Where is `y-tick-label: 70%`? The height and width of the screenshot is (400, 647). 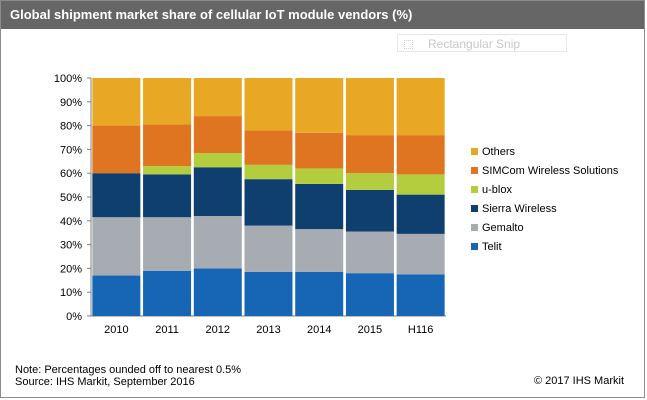
y-tick-label: 70% is located at coordinates (71, 150).